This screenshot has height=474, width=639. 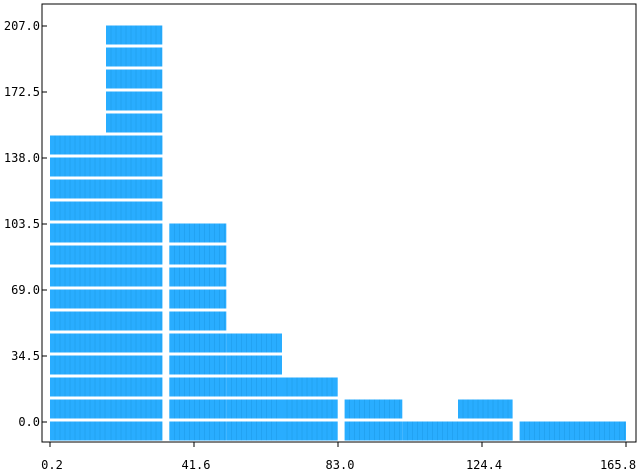 I want to click on x-tick-label: 83.0, so click(x=340, y=465).